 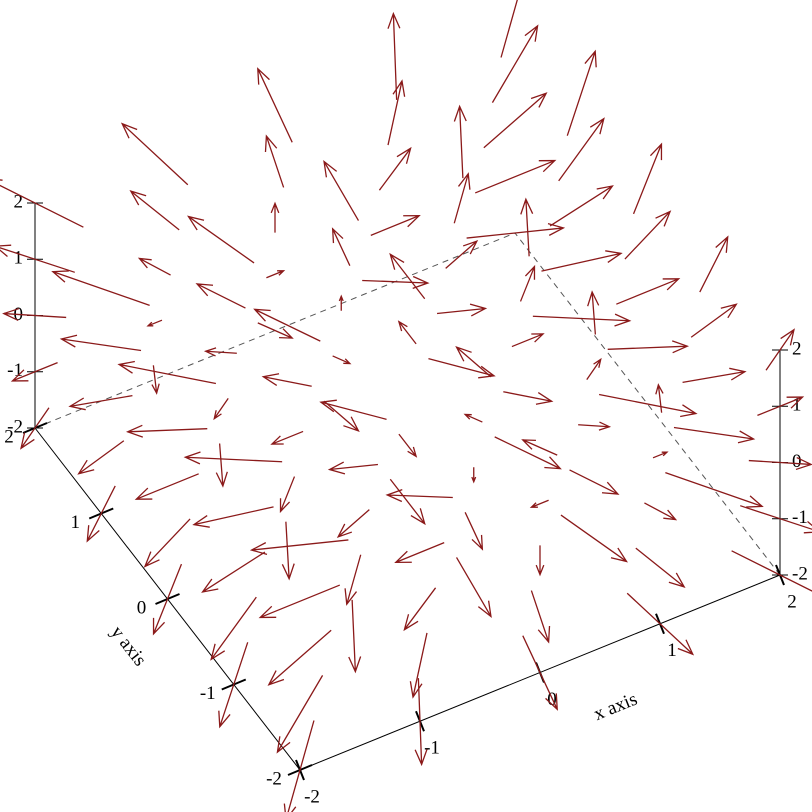 What do you see at coordinates (208, 693) in the screenshot?
I see `y-tick-label: -1` at bounding box center [208, 693].